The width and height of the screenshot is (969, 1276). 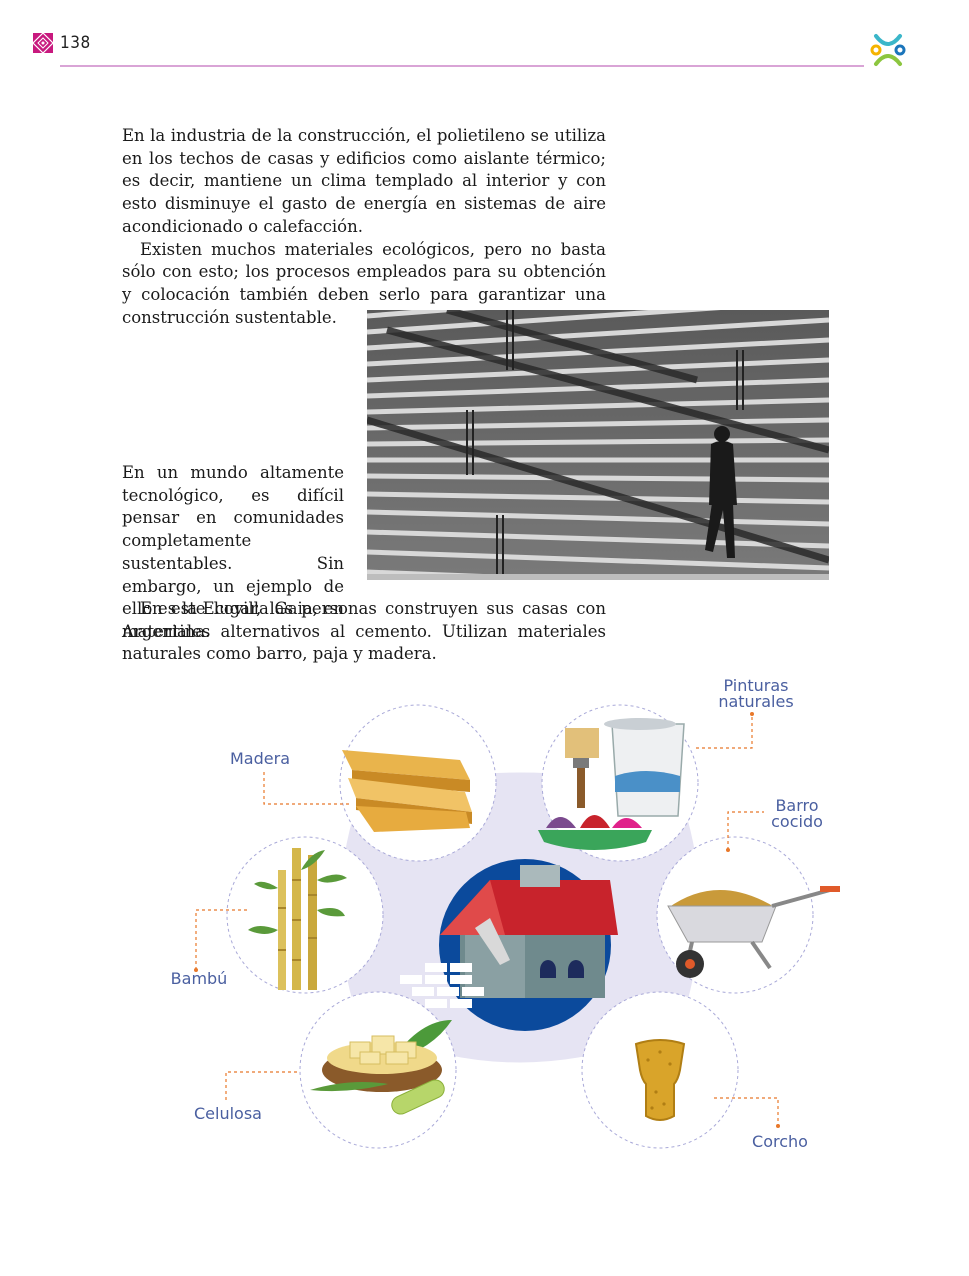 What do you see at coordinates (797, 821) in the screenshot?
I see `label-barro-line2: cocido` at bounding box center [797, 821].